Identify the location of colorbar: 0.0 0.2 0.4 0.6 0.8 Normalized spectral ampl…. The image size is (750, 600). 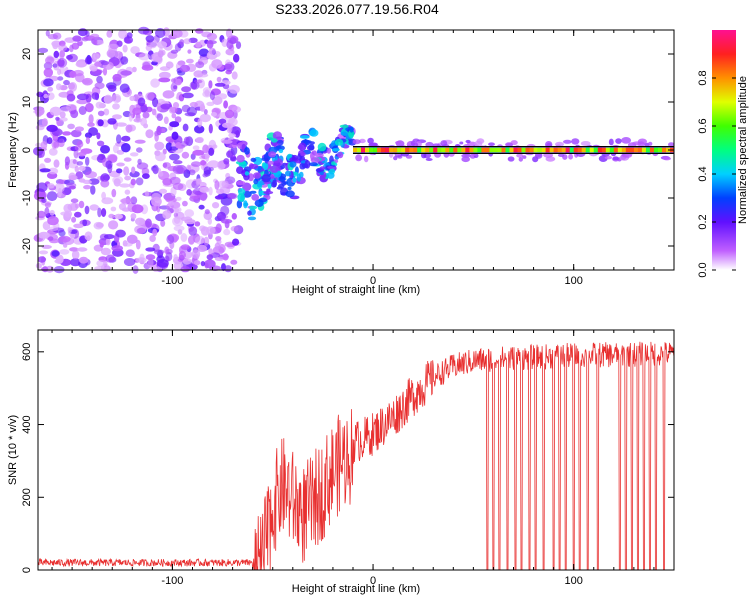
(723, 154).